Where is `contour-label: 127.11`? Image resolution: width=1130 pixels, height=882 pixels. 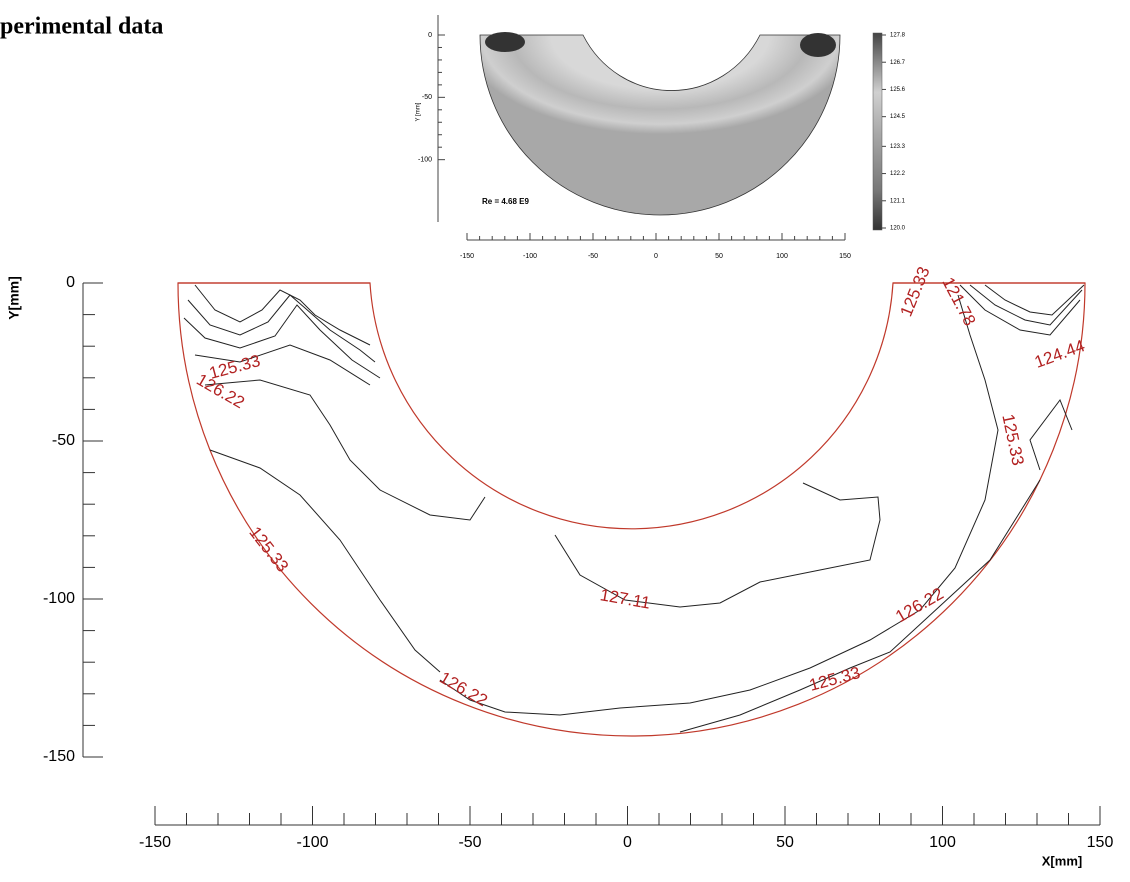
contour-label: 127.11 is located at coordinates (625, 599).